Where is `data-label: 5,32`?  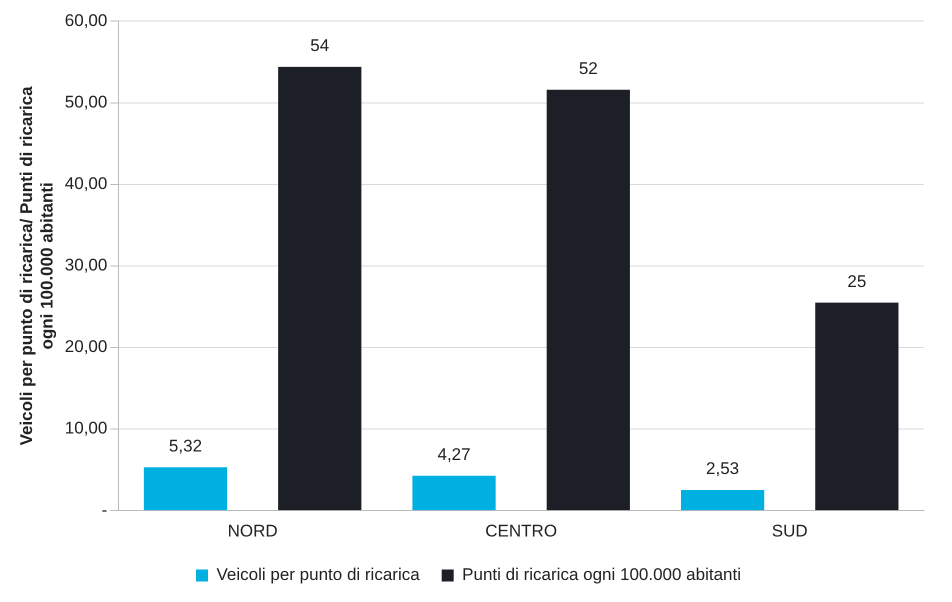 data-label: 5,32 is located at coordinates (185, 446).